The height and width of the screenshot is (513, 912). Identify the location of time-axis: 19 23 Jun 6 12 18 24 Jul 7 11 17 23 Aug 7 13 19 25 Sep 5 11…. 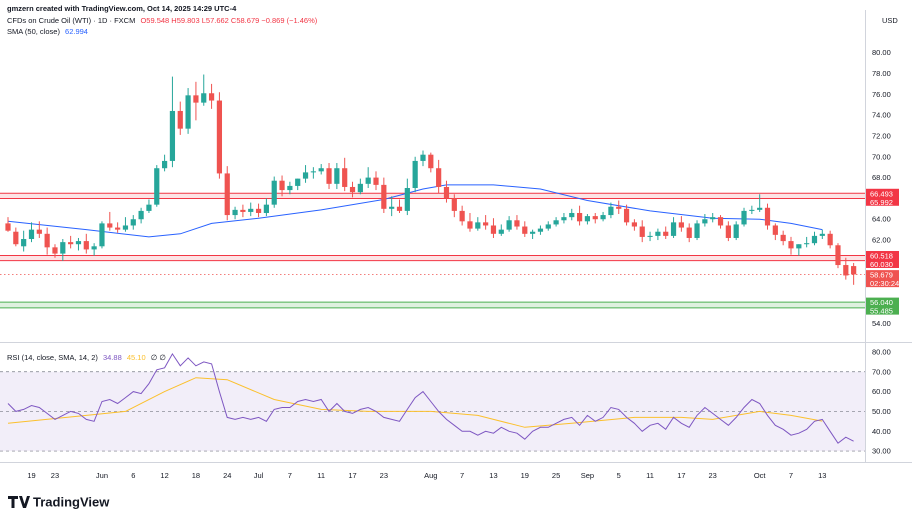
(426, 475).